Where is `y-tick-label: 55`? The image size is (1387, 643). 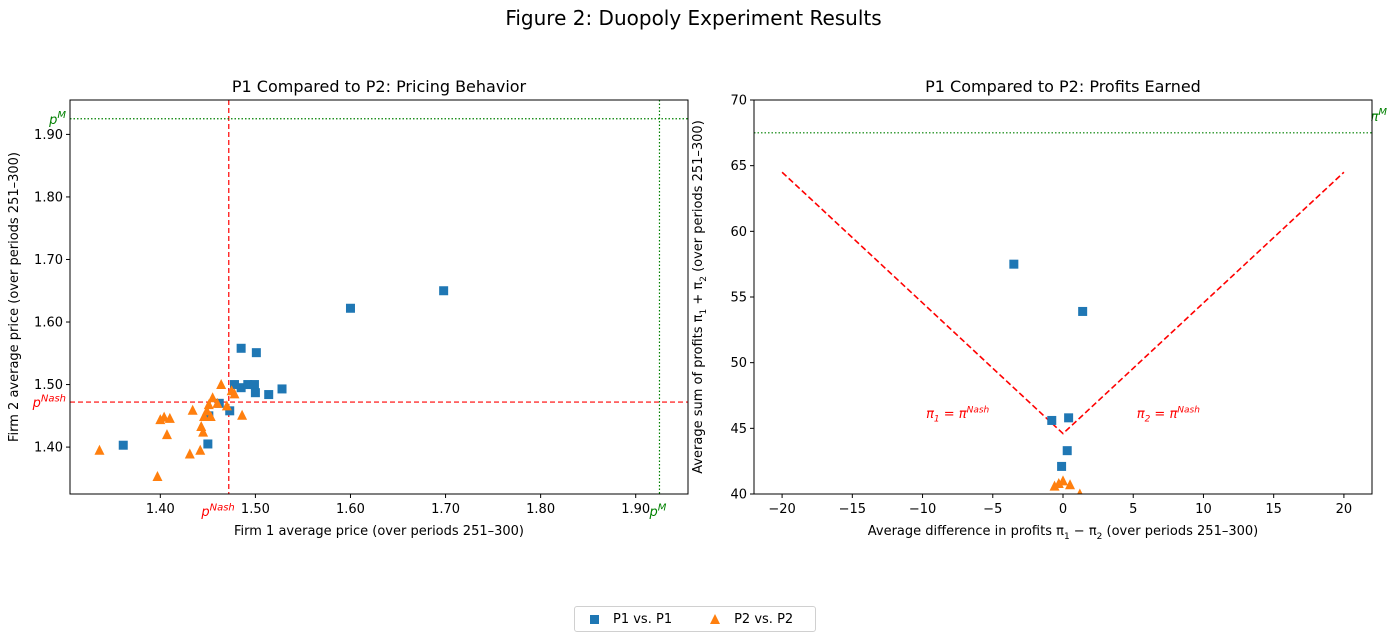
y-tick-label: 55 is located at coordinates (738, 298).